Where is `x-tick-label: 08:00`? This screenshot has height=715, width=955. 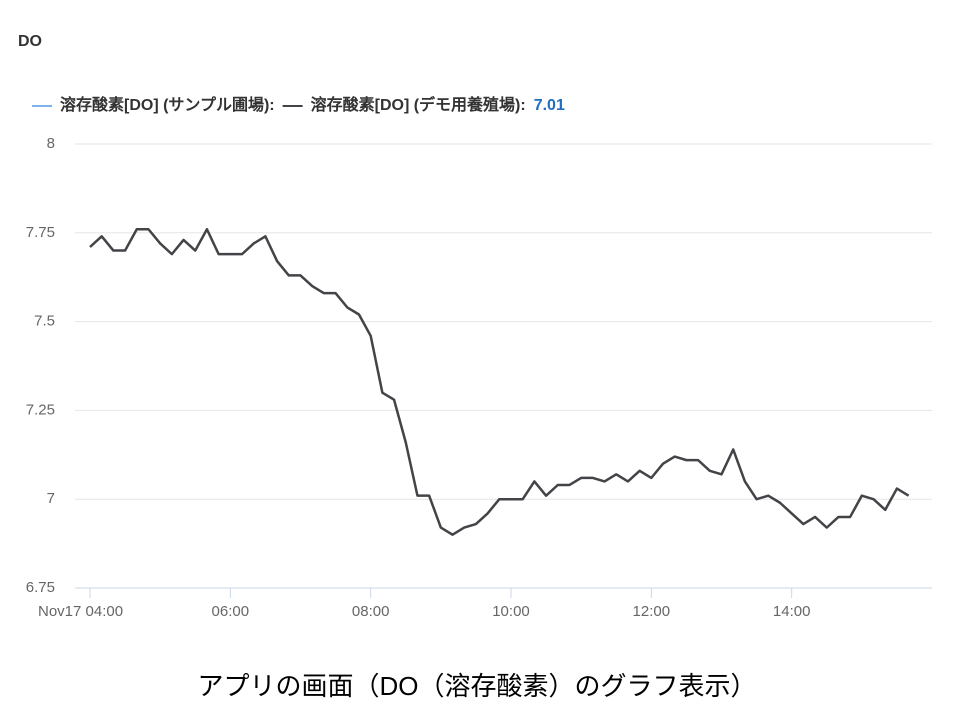
x-tick-label: 08:00 is located at coordinates (371, 611).